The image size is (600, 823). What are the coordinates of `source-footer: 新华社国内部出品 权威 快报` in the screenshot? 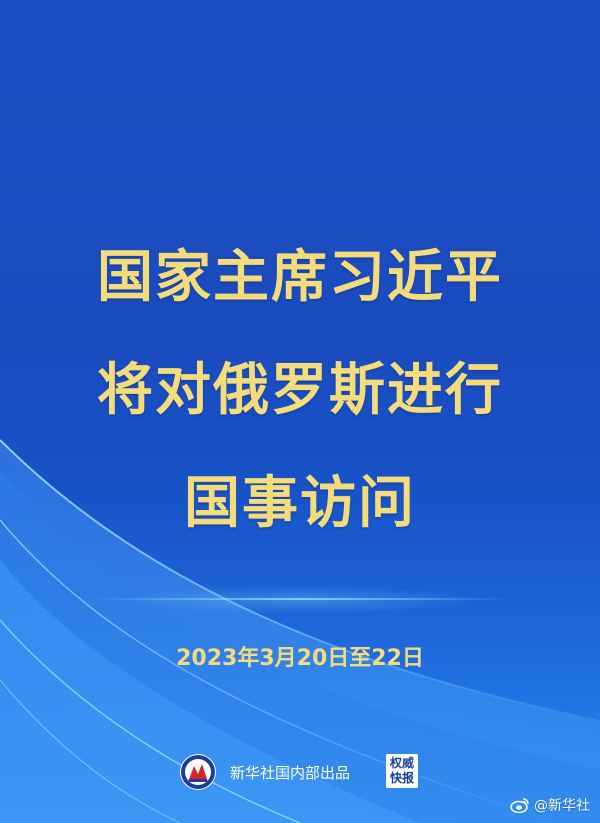 It's located at (310, 772).